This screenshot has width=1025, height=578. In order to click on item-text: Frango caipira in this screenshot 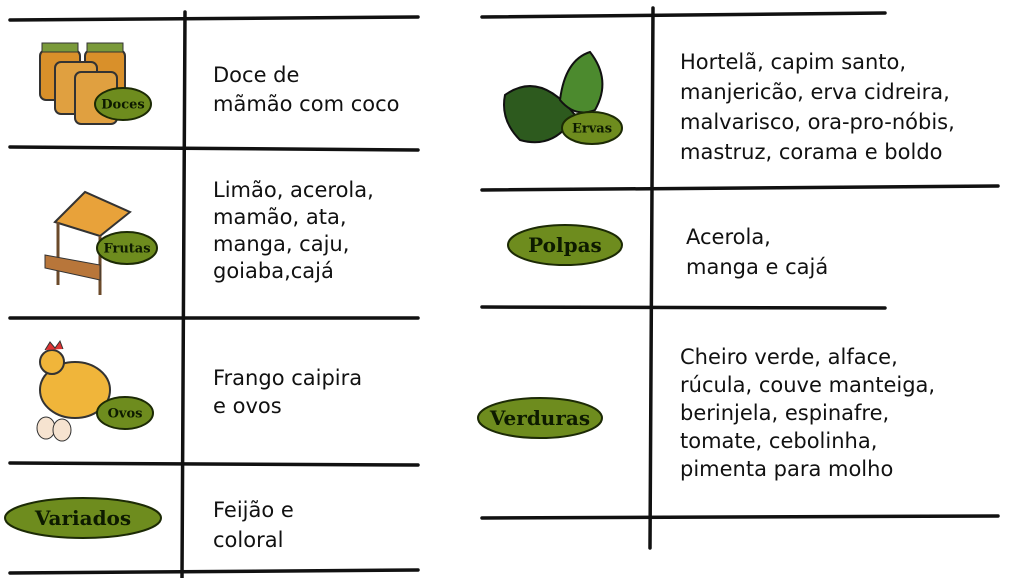, I will do `click(287, 378)`.